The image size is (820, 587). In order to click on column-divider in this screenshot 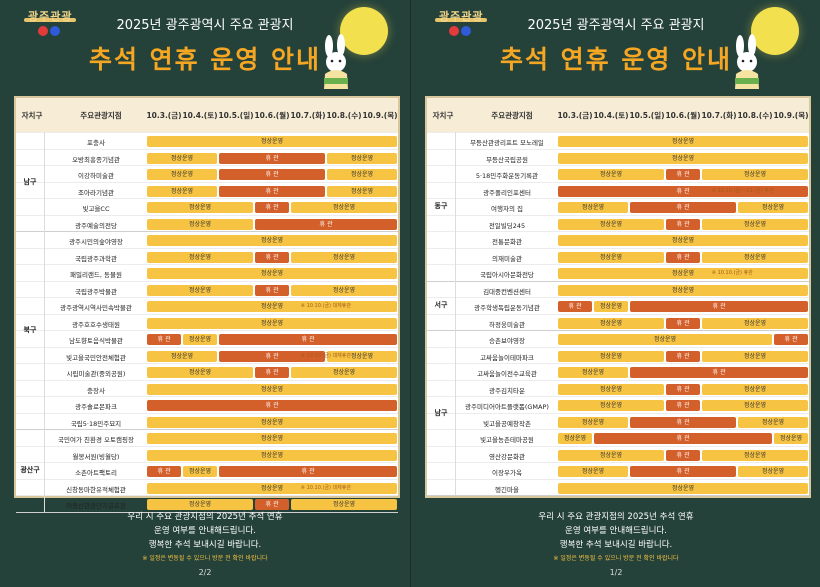, I will do `click(455, 313)`.